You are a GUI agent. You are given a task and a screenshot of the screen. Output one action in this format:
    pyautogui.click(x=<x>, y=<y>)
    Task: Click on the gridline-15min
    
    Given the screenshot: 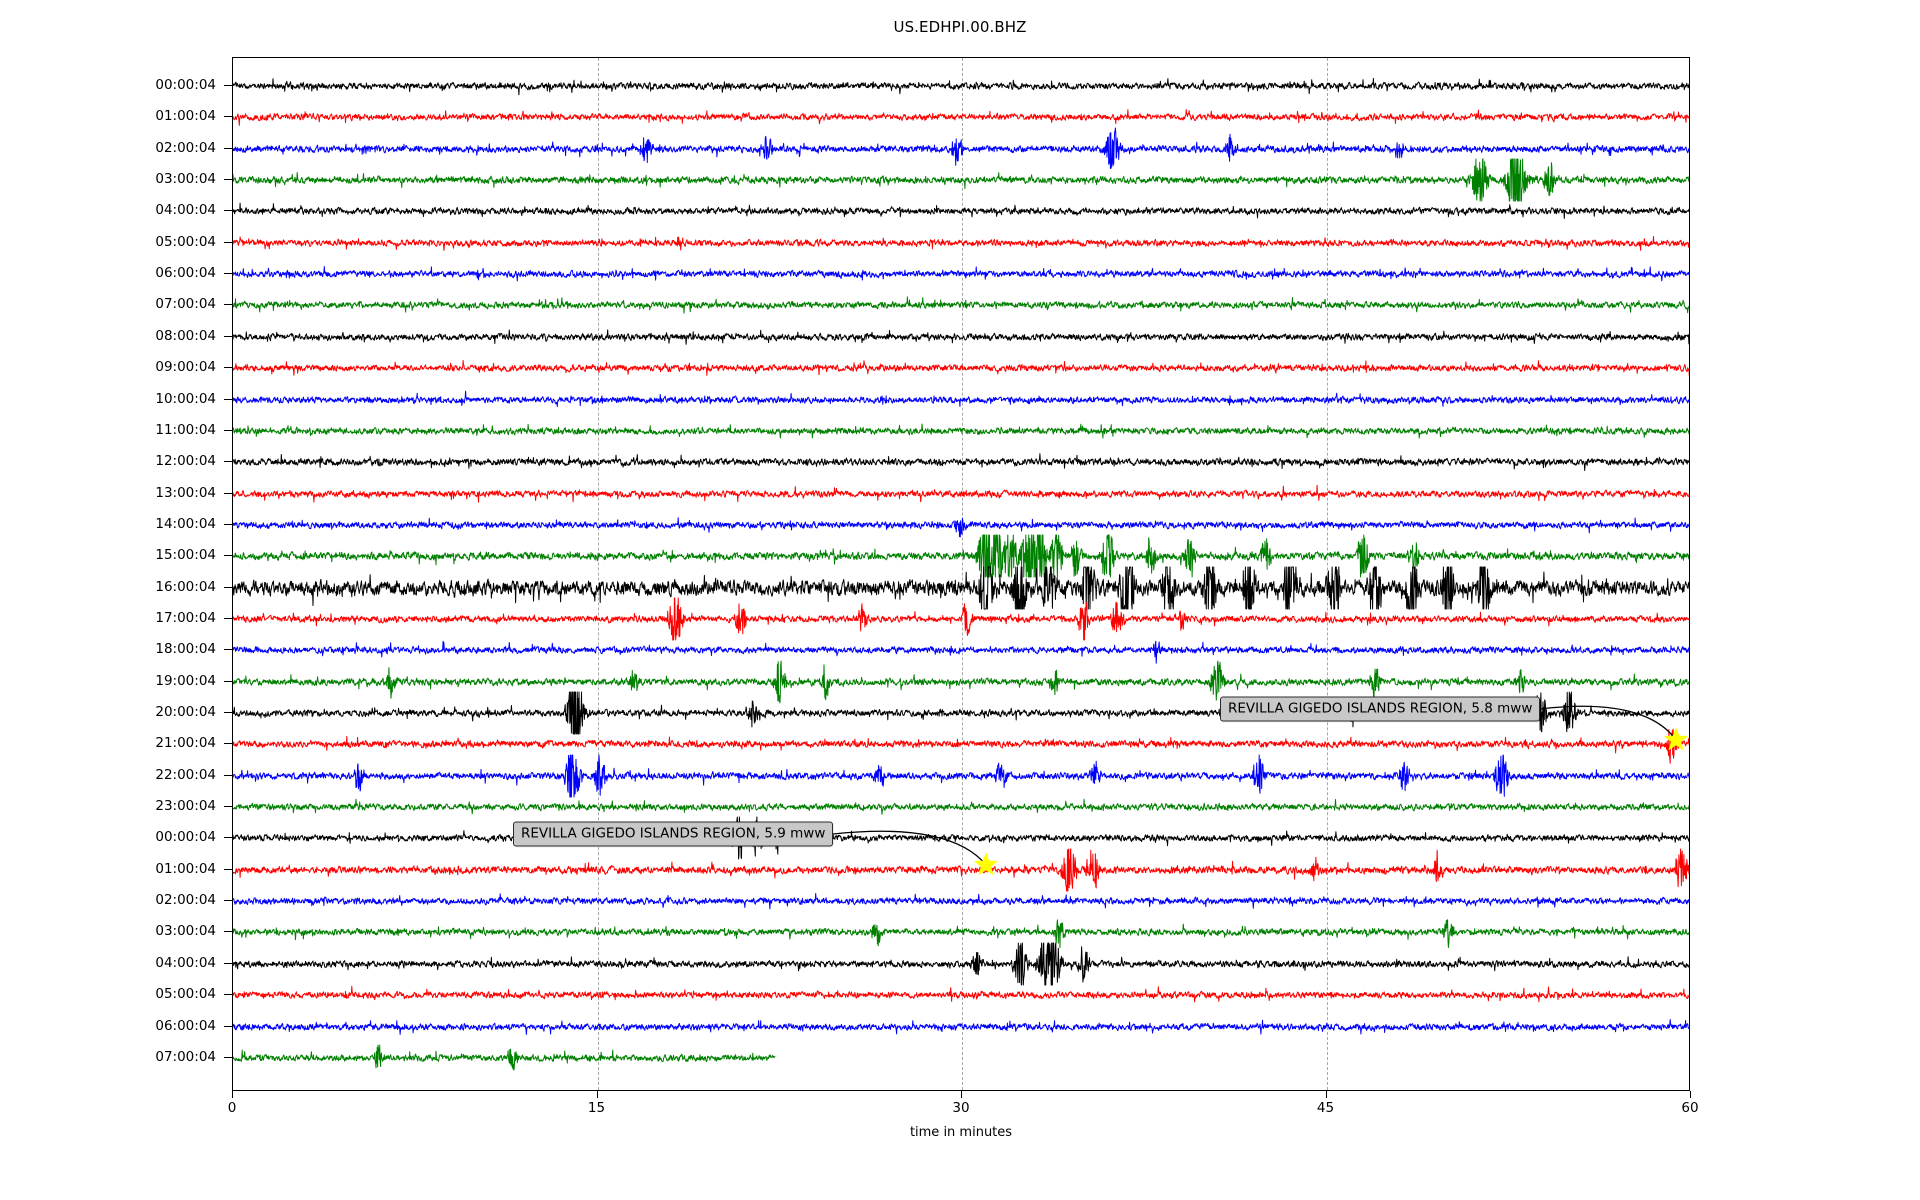 What is the action you would take?
    pyautogui.click(x=598, y=574)
    